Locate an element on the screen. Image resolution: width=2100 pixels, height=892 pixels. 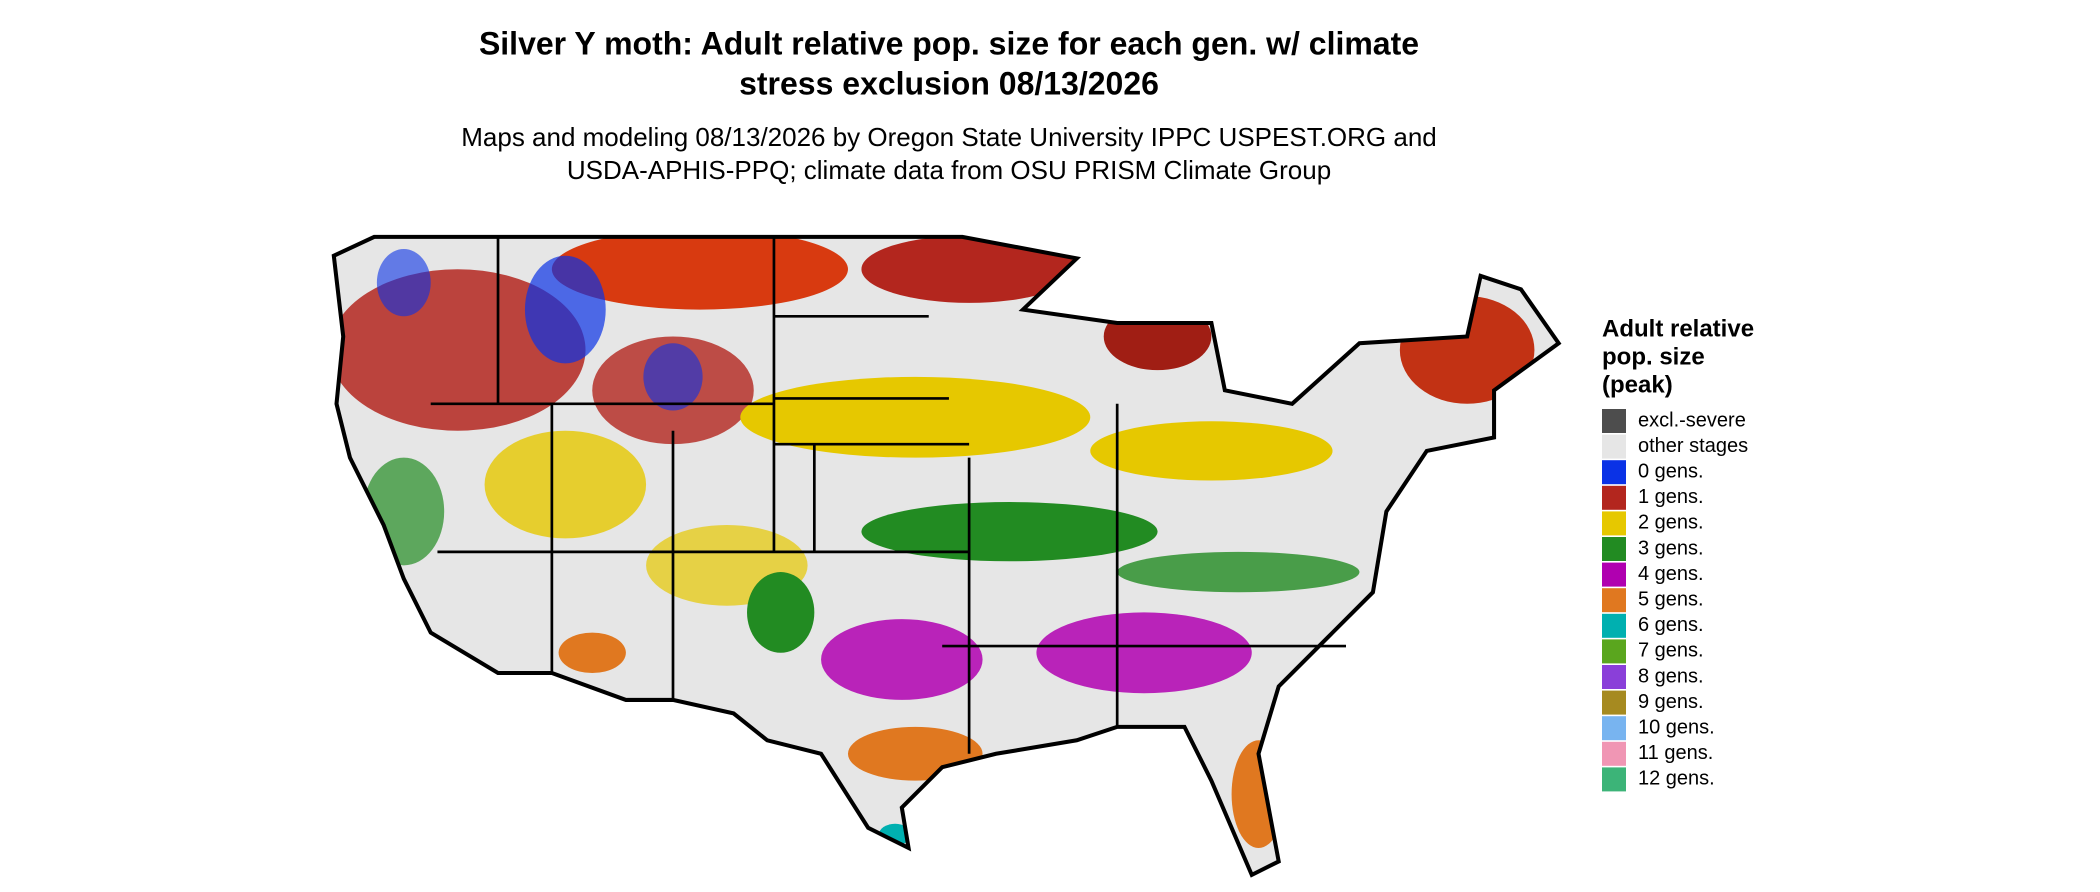
legend-label: 7 gens. is located at coordinates (1671, 651).